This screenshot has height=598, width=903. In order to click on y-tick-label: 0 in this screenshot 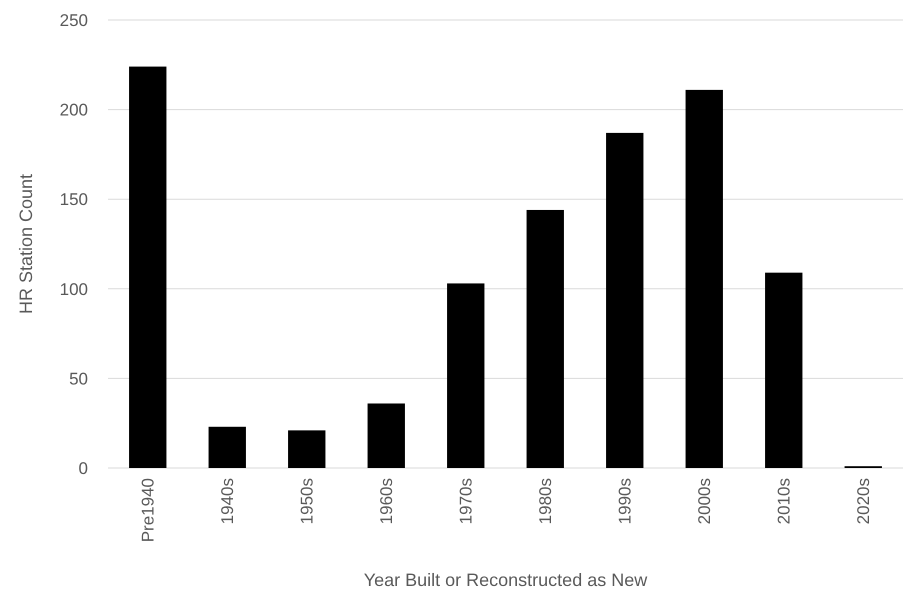, I will do `click(83, 468)`.